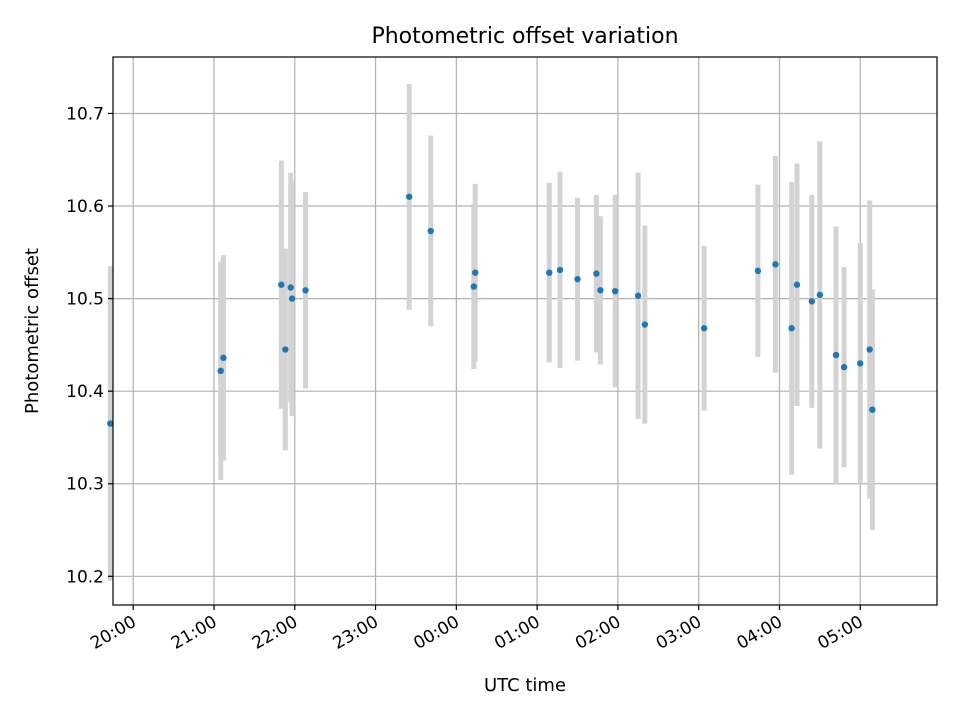 This screenshot has height=720, width=960. I want to click on y-tick-label: 10.5, so click(85, 300).